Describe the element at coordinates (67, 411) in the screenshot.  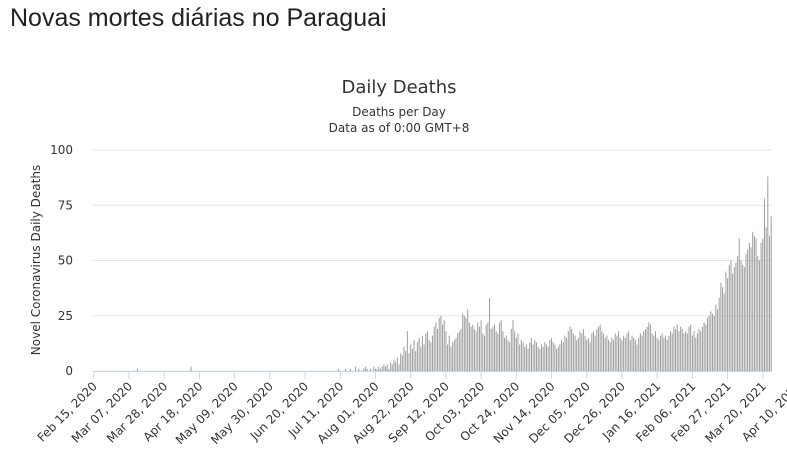
I see `x-tick-label: Feb 15, 2020` at that location.